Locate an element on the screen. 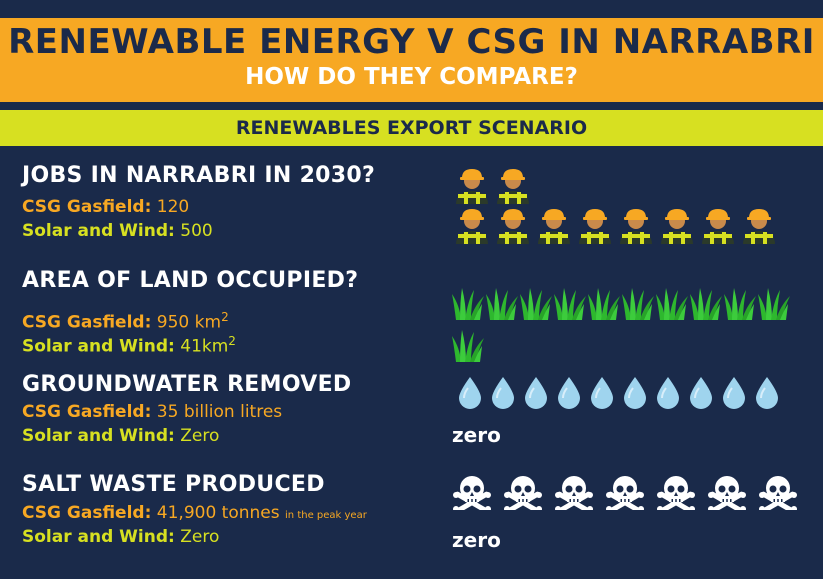  top-strip is located at coordinates (411, 9).